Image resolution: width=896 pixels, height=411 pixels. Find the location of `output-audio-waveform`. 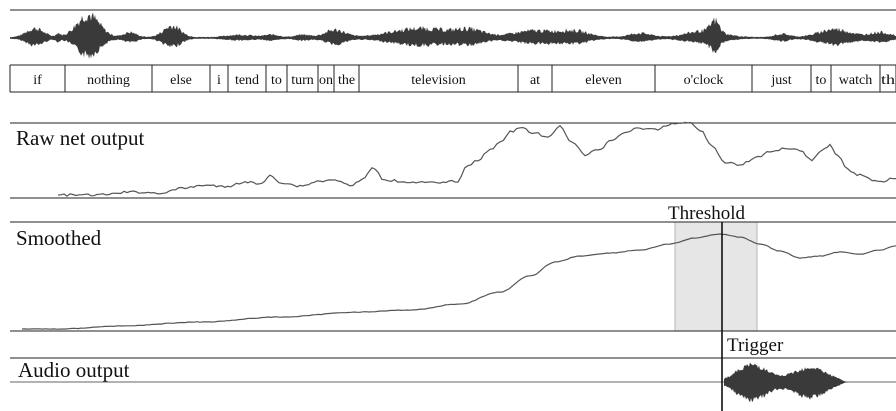

output-audio-waveform is located at coordinates (786, 382).